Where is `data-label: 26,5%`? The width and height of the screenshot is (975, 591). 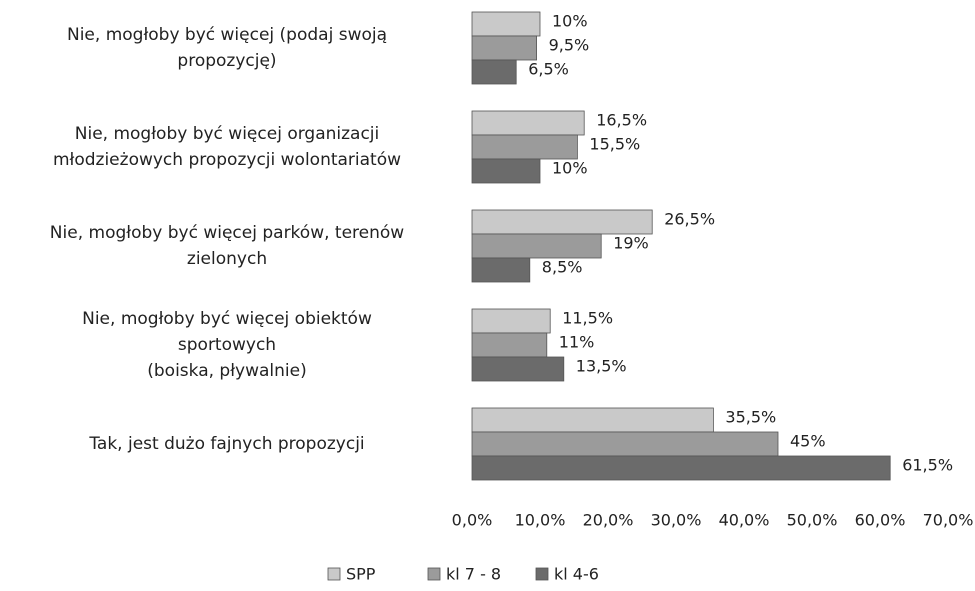 data-label: 26,5% is located at coordinates (689, 219).